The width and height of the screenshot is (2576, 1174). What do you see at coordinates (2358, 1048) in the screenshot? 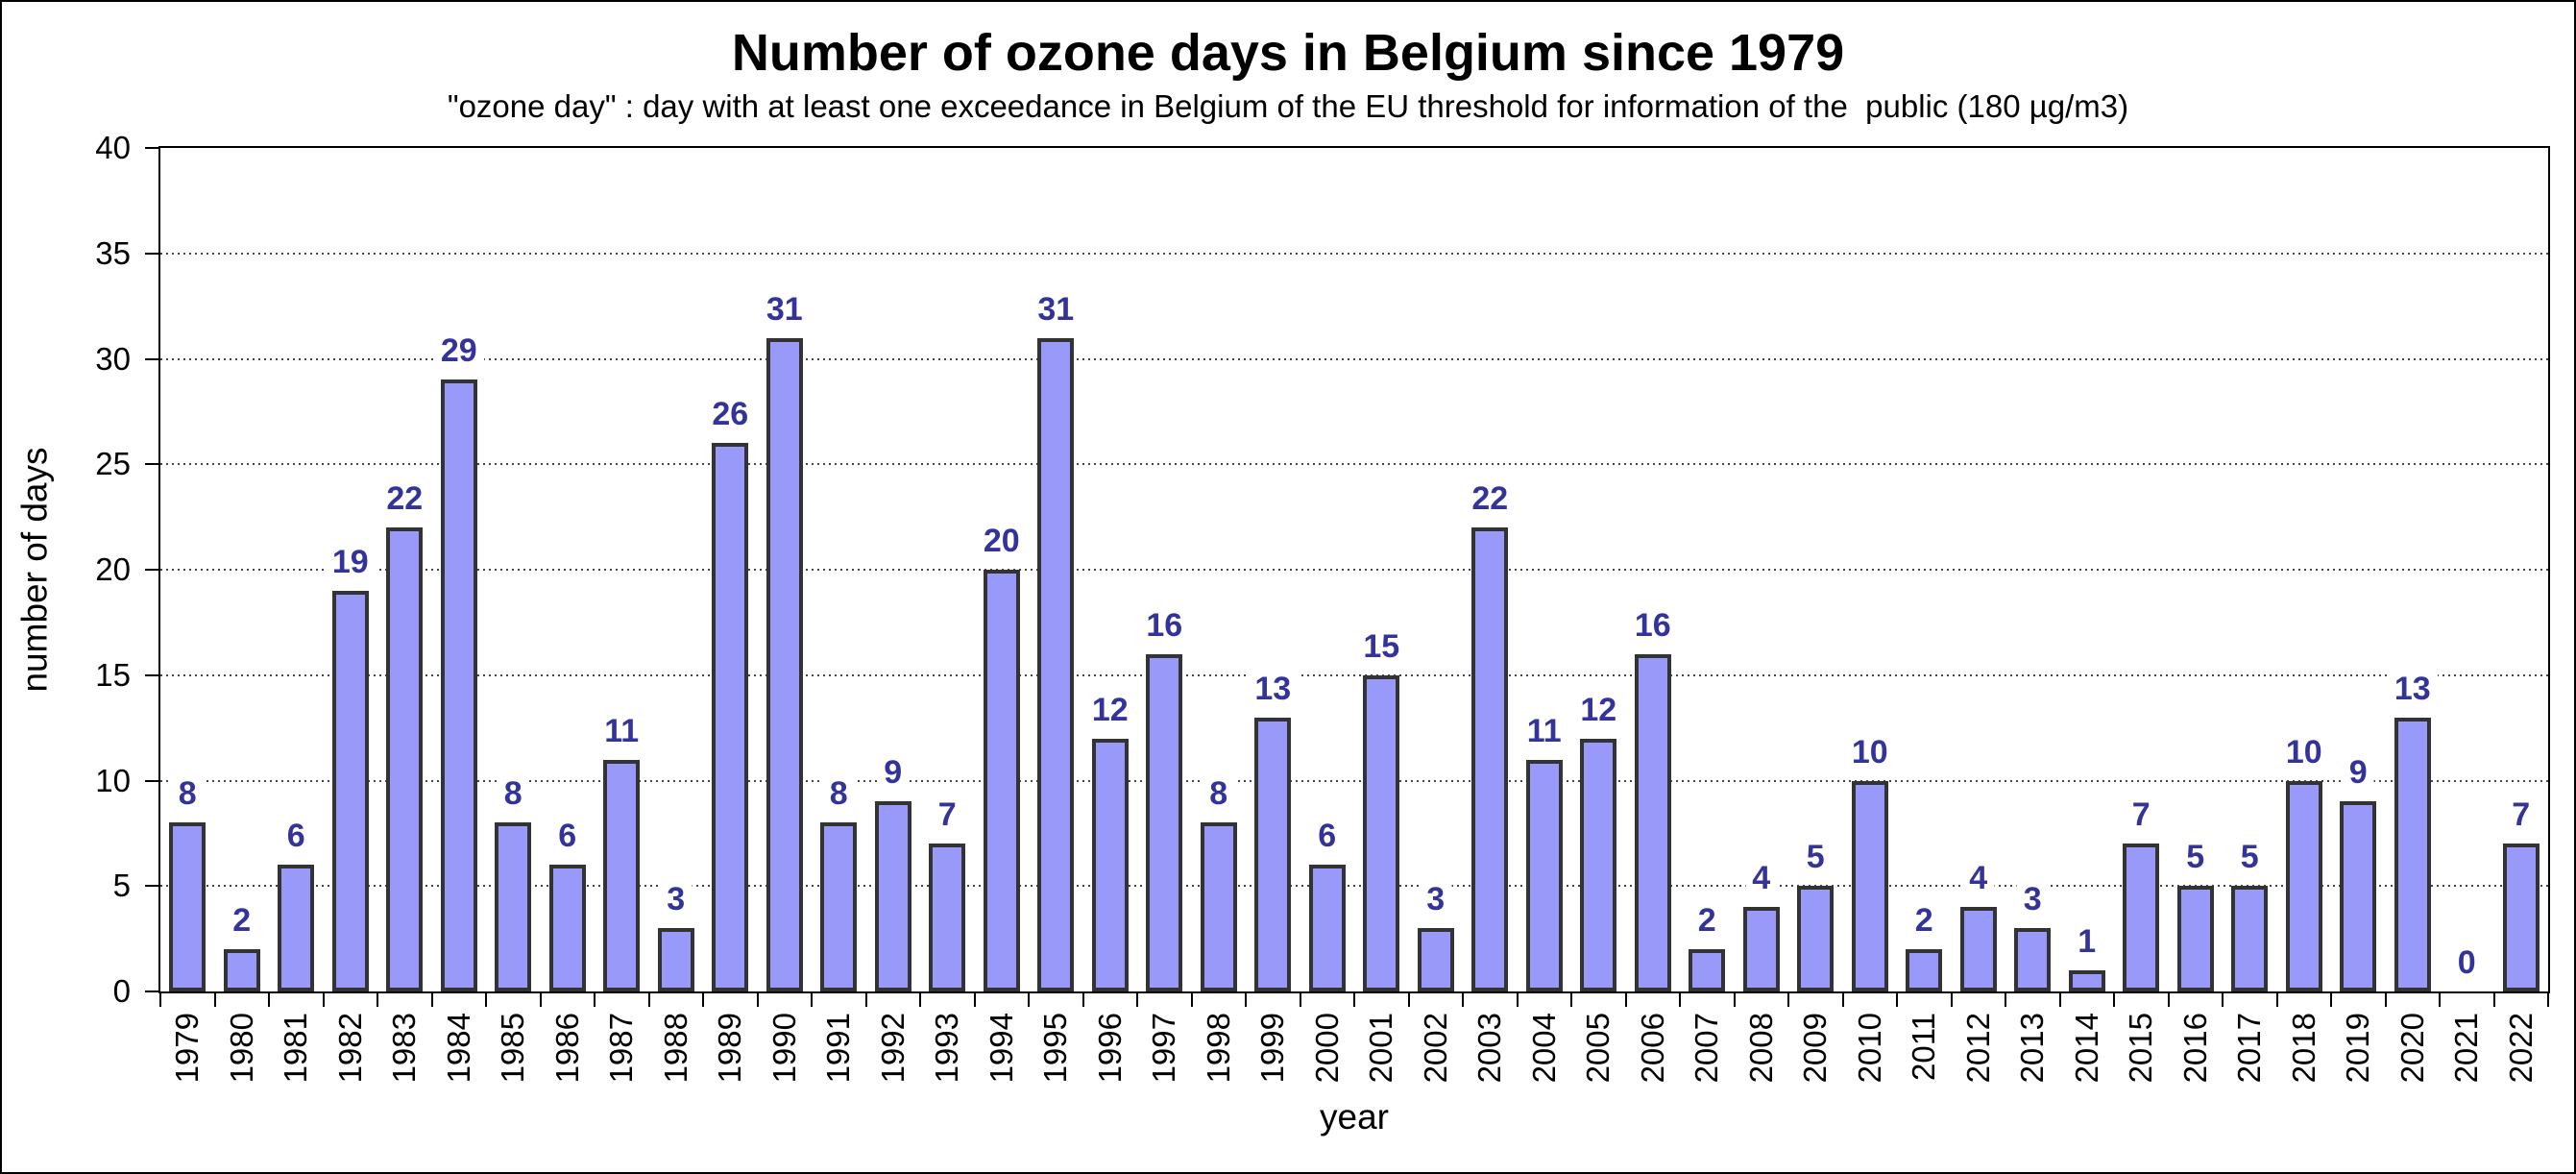
I see `x-tick-label: 2019` at bounding box center [2358, 1048].